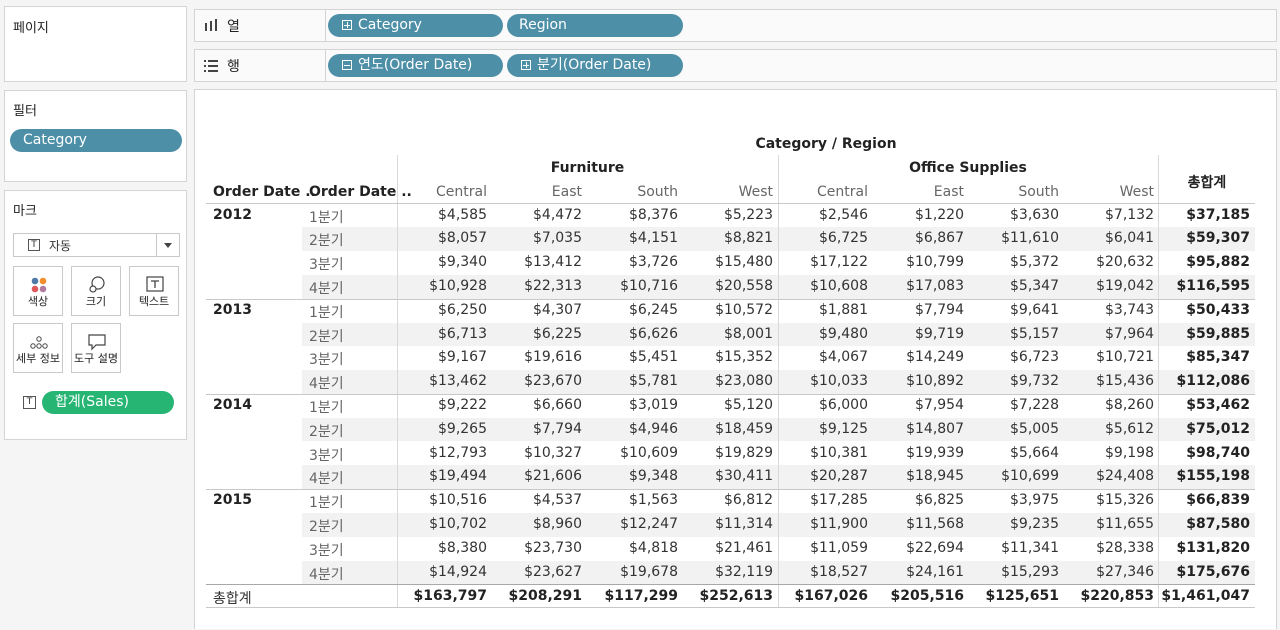  What do you see at coordinates (1034, 452) in the screenshot?
I see `value-cell: $5,664` at bounding box center [1034, 452].